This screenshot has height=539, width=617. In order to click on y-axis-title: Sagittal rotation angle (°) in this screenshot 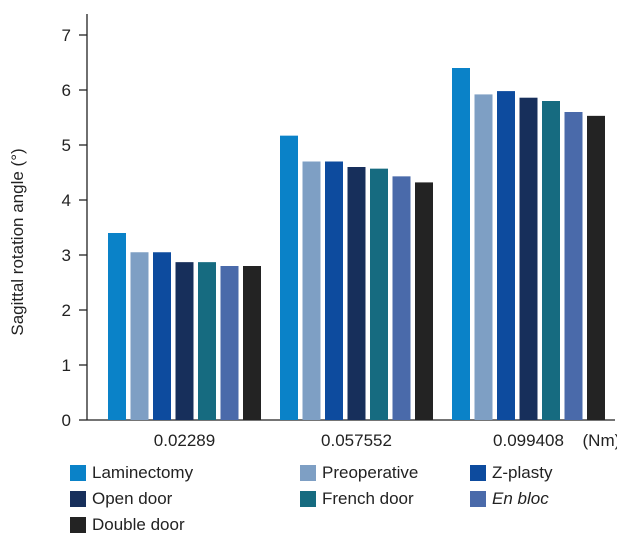, I will do `click(17, 241)`.